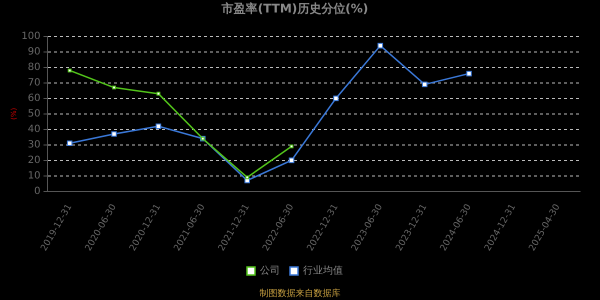 The height and width of the screenshot is (300, 600). What do you see at coordinates (34, 144) in the screenshot?
I see `y-tick-label: 30` at bounding box center [34, 144].